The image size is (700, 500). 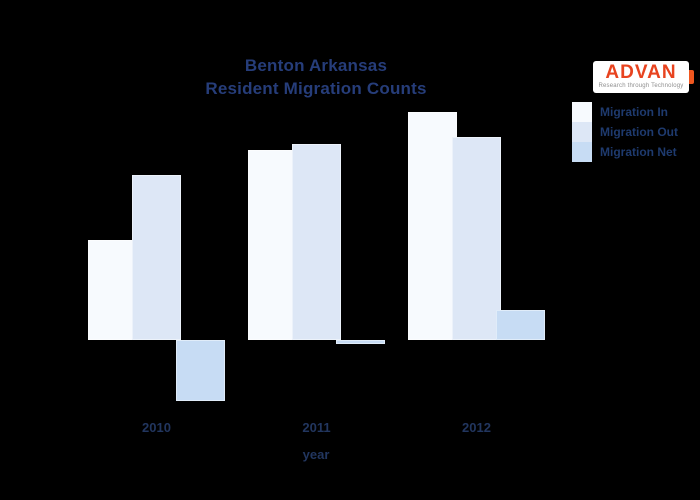 What do you see at coordinates (638, 152) in the screenshot?
I see `legend-item-label: Migration Net` at bounding box center [638, 152].